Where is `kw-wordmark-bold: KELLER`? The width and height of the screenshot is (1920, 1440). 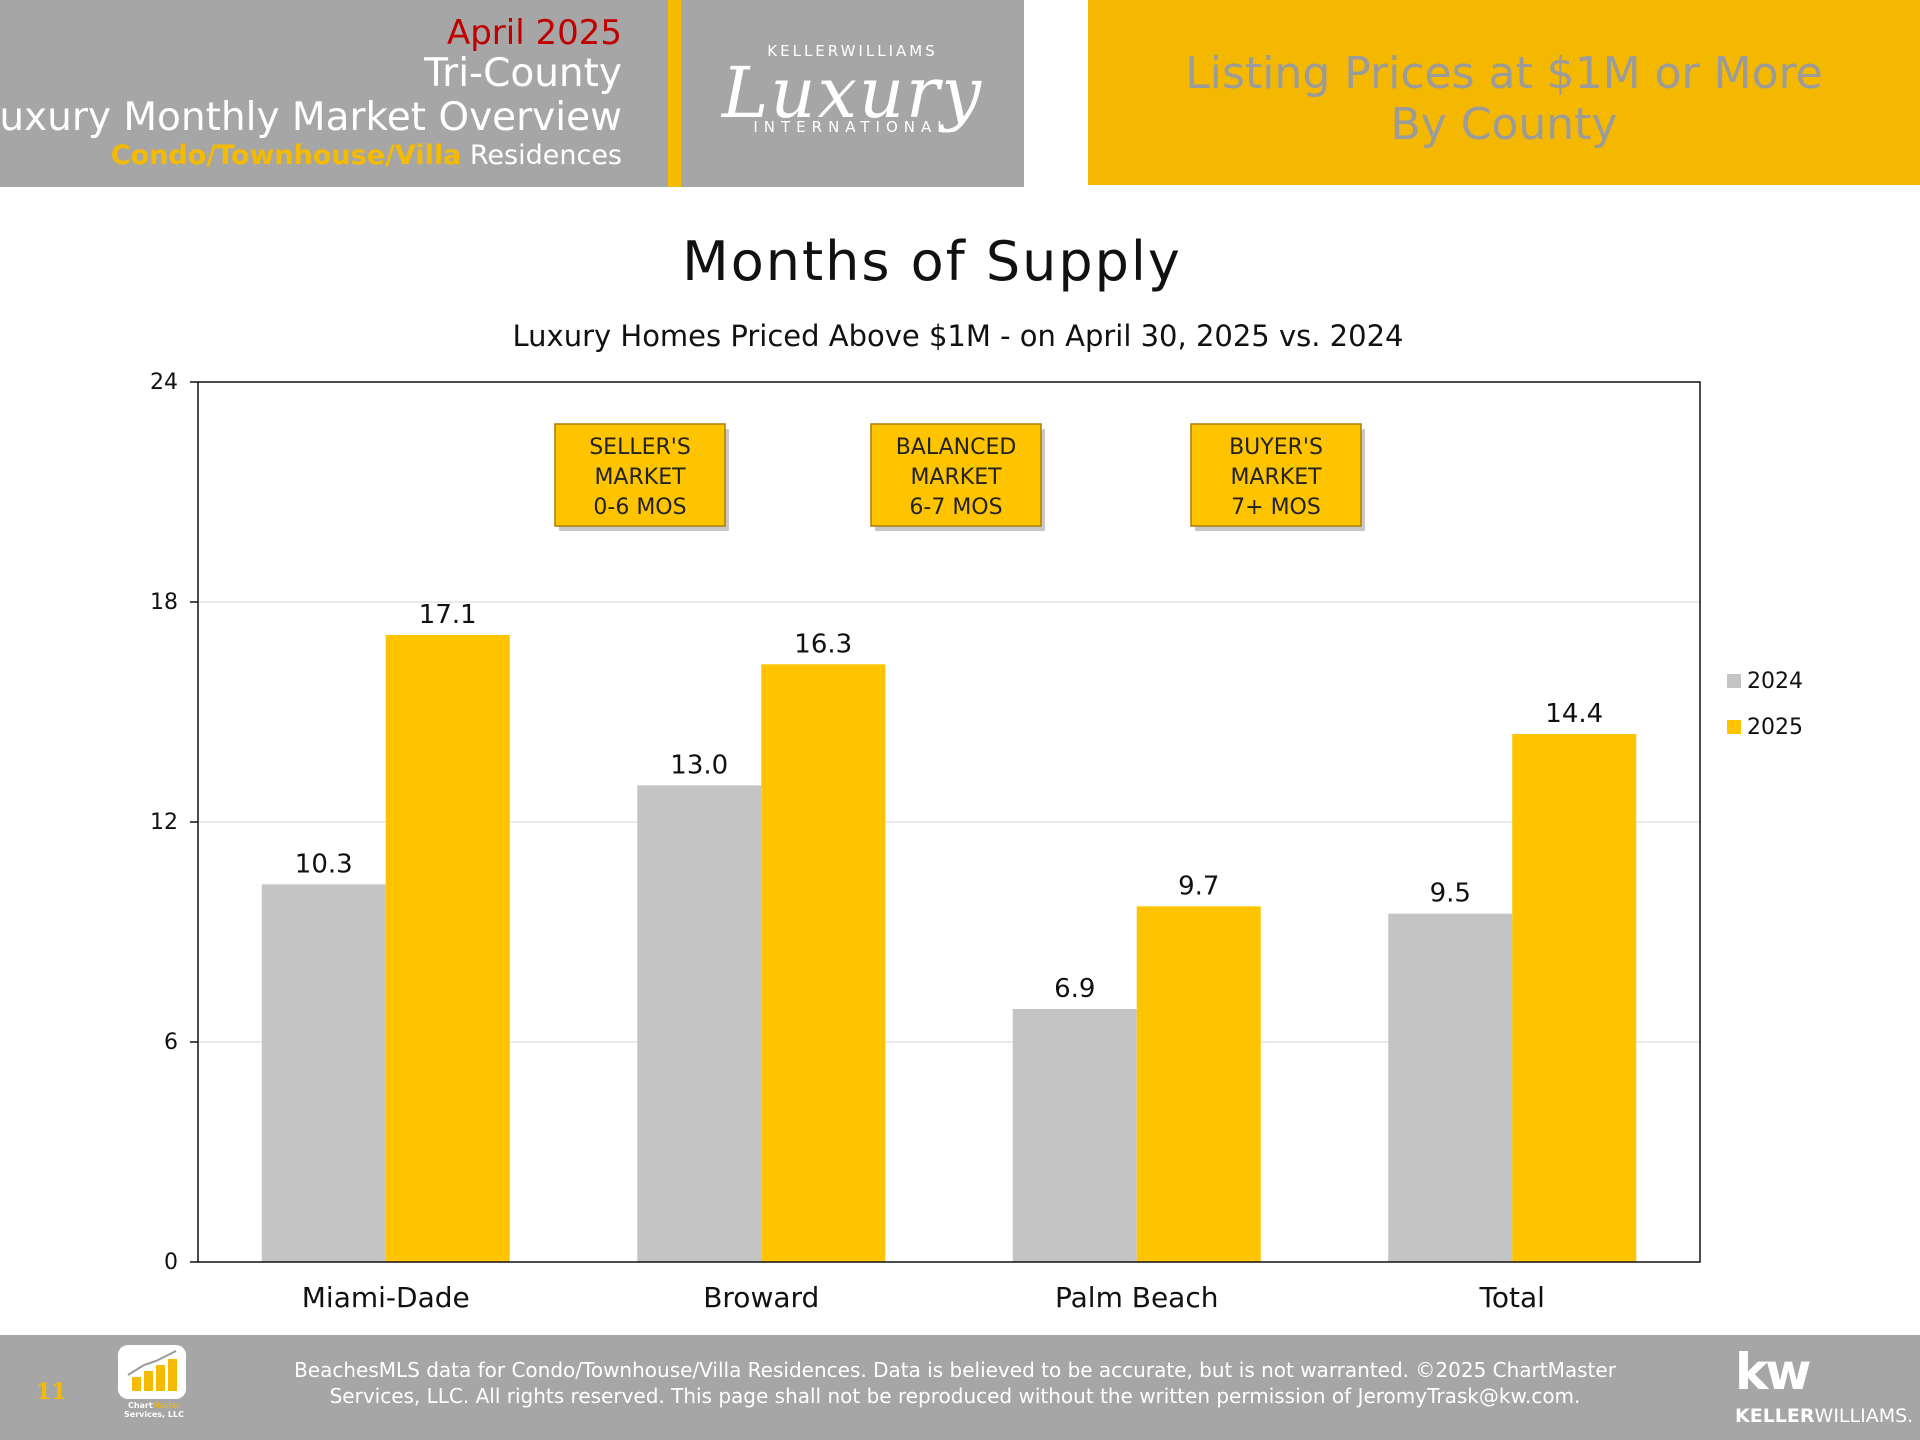
kw-wordmark-bold: KELLER is located at coordinates (1775, 1416).